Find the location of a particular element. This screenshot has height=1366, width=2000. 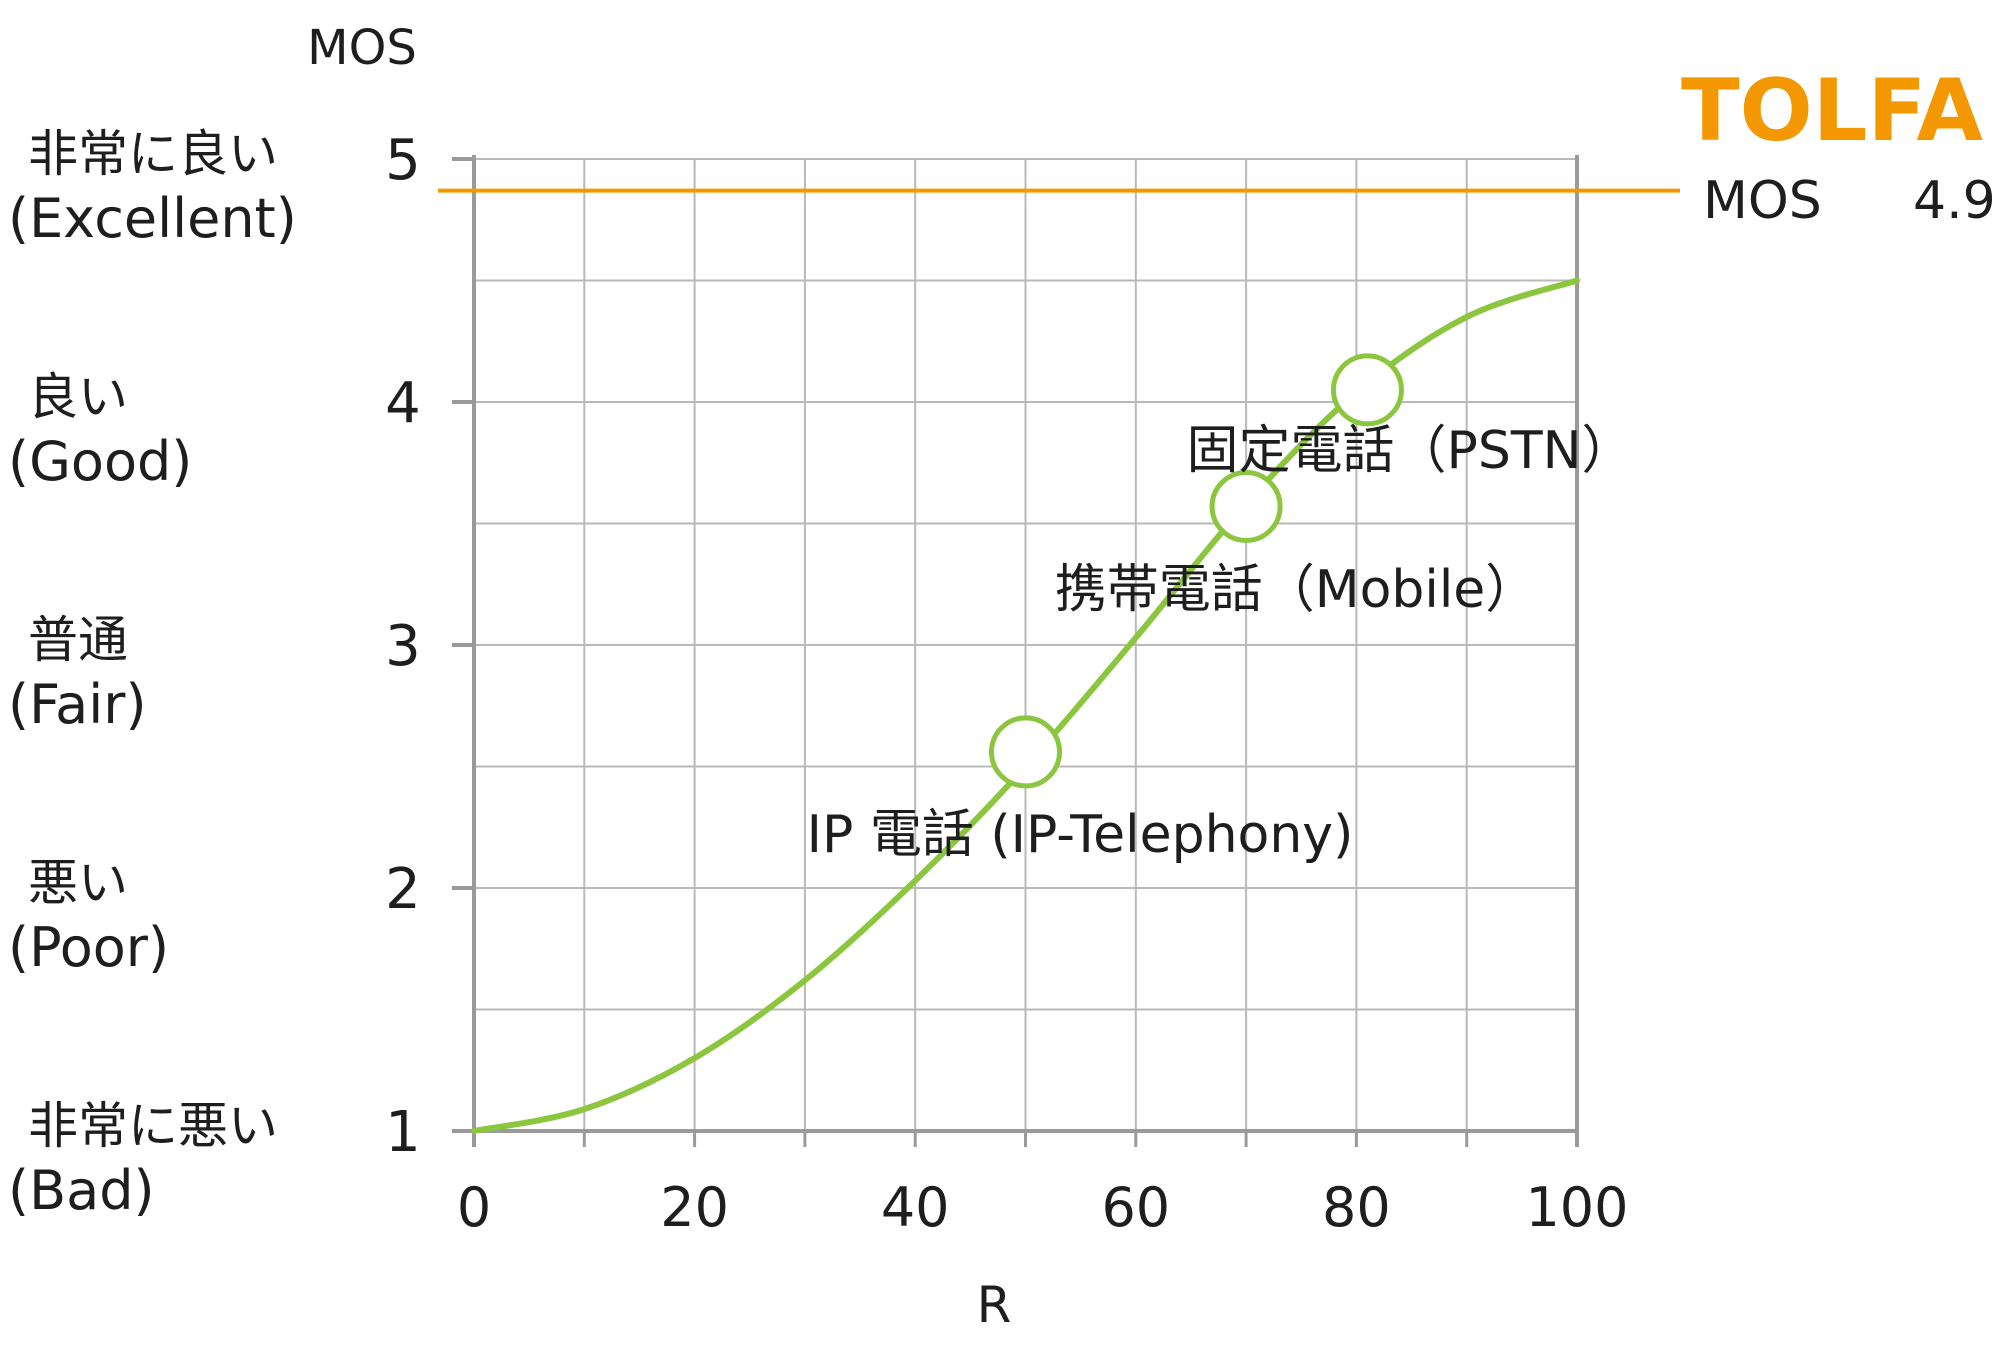

marker-group is located at coordinates (1196, 571).